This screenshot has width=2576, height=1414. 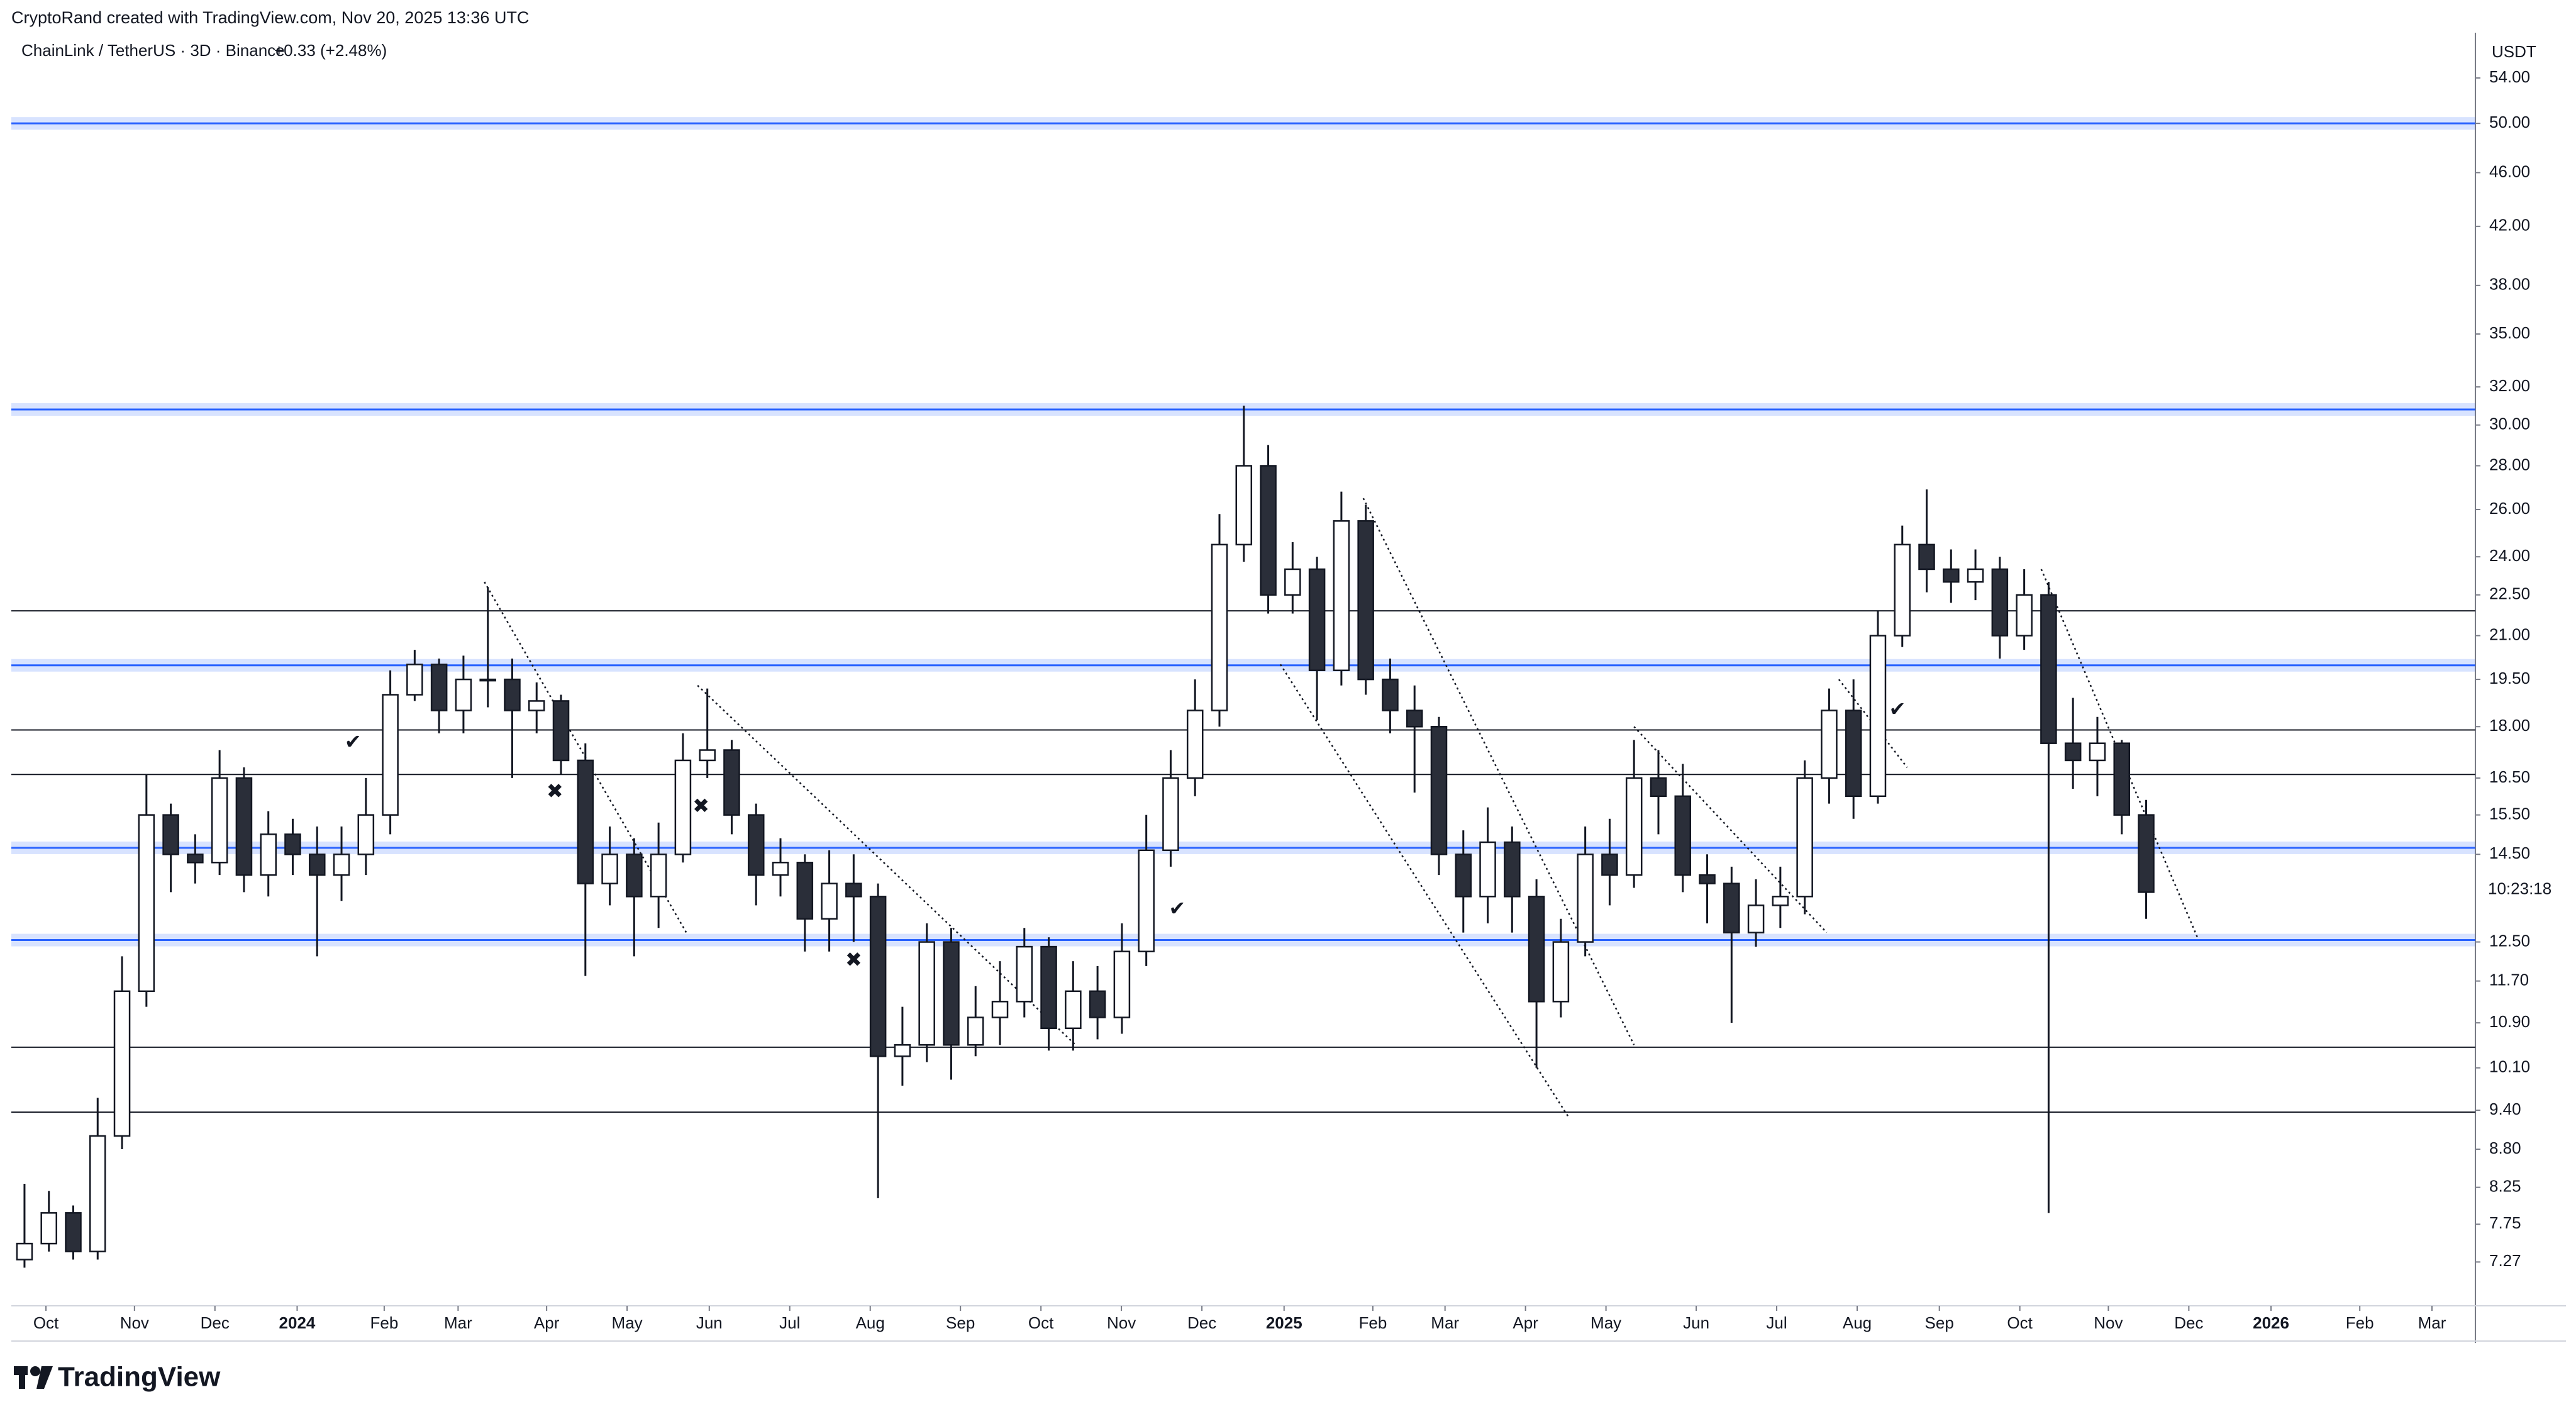 I want to click on countdown: 10:23:18, so click(x=2519, y=888).